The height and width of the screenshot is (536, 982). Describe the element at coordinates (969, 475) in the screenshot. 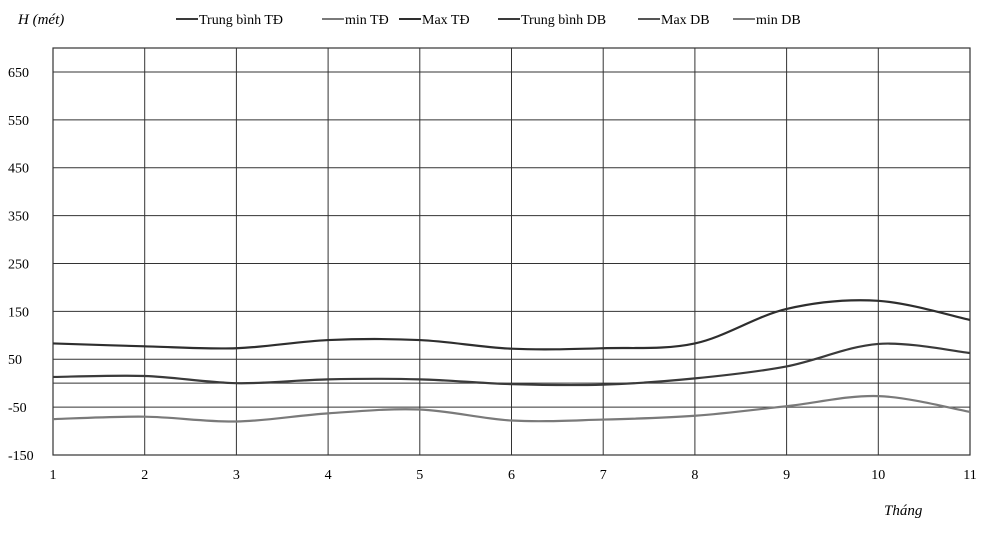

I see `x-tick-label: 11` at that location.